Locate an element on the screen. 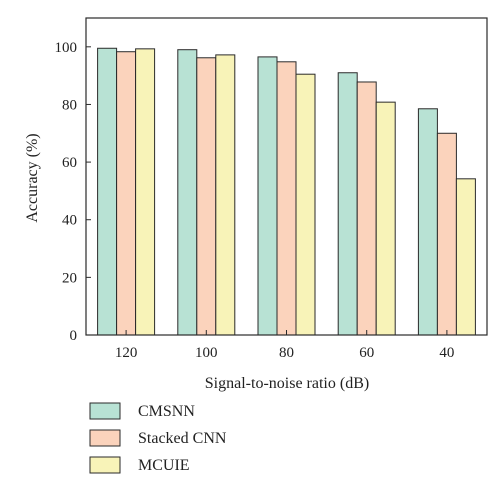 This screenshot has width=500, height=492. legend-label-stacked-cnn: Stacked CNN is located at coordinates (182, 438).